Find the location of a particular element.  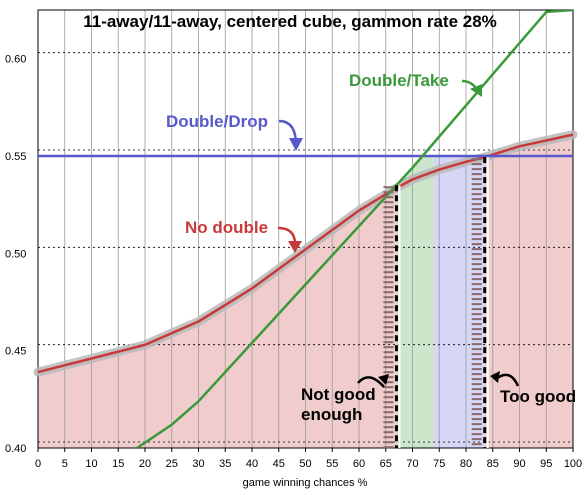

x-tick-label: 70 is located at coordinates (412, 464).